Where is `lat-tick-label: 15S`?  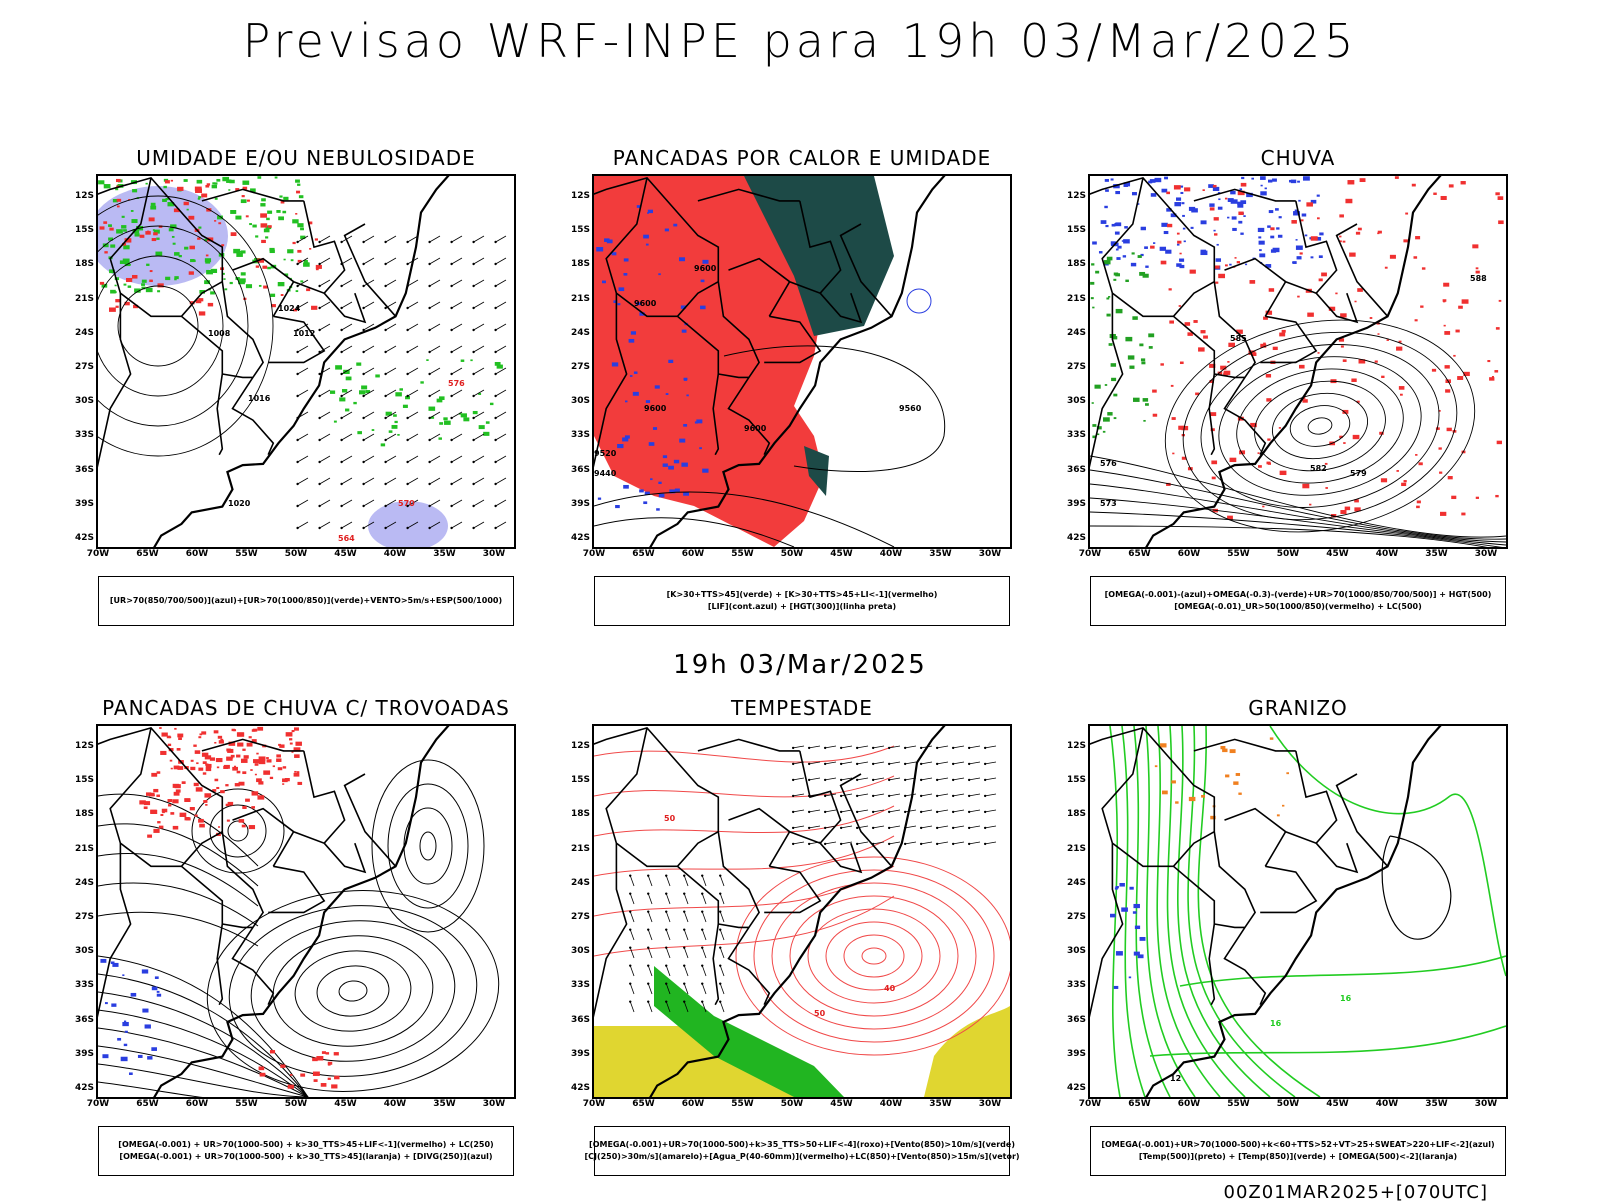 lat-tick-label: 15S is located at coordinates (84, 780).